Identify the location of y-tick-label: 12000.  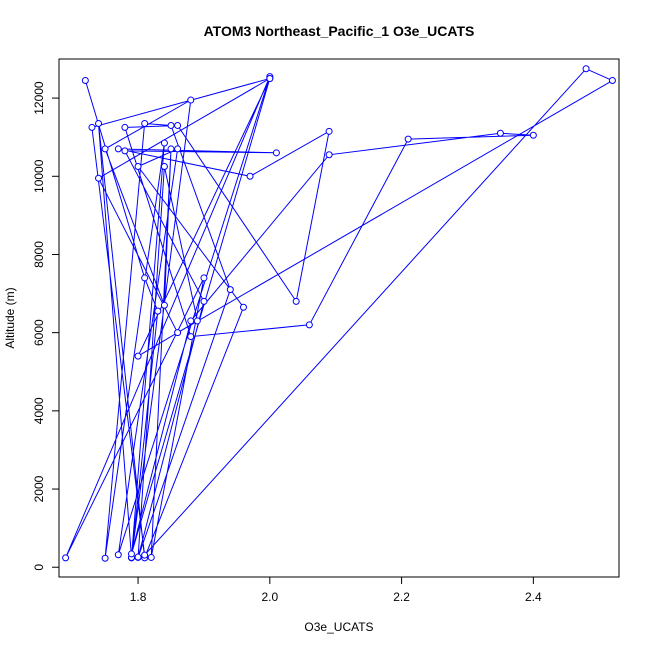
(39, 98).